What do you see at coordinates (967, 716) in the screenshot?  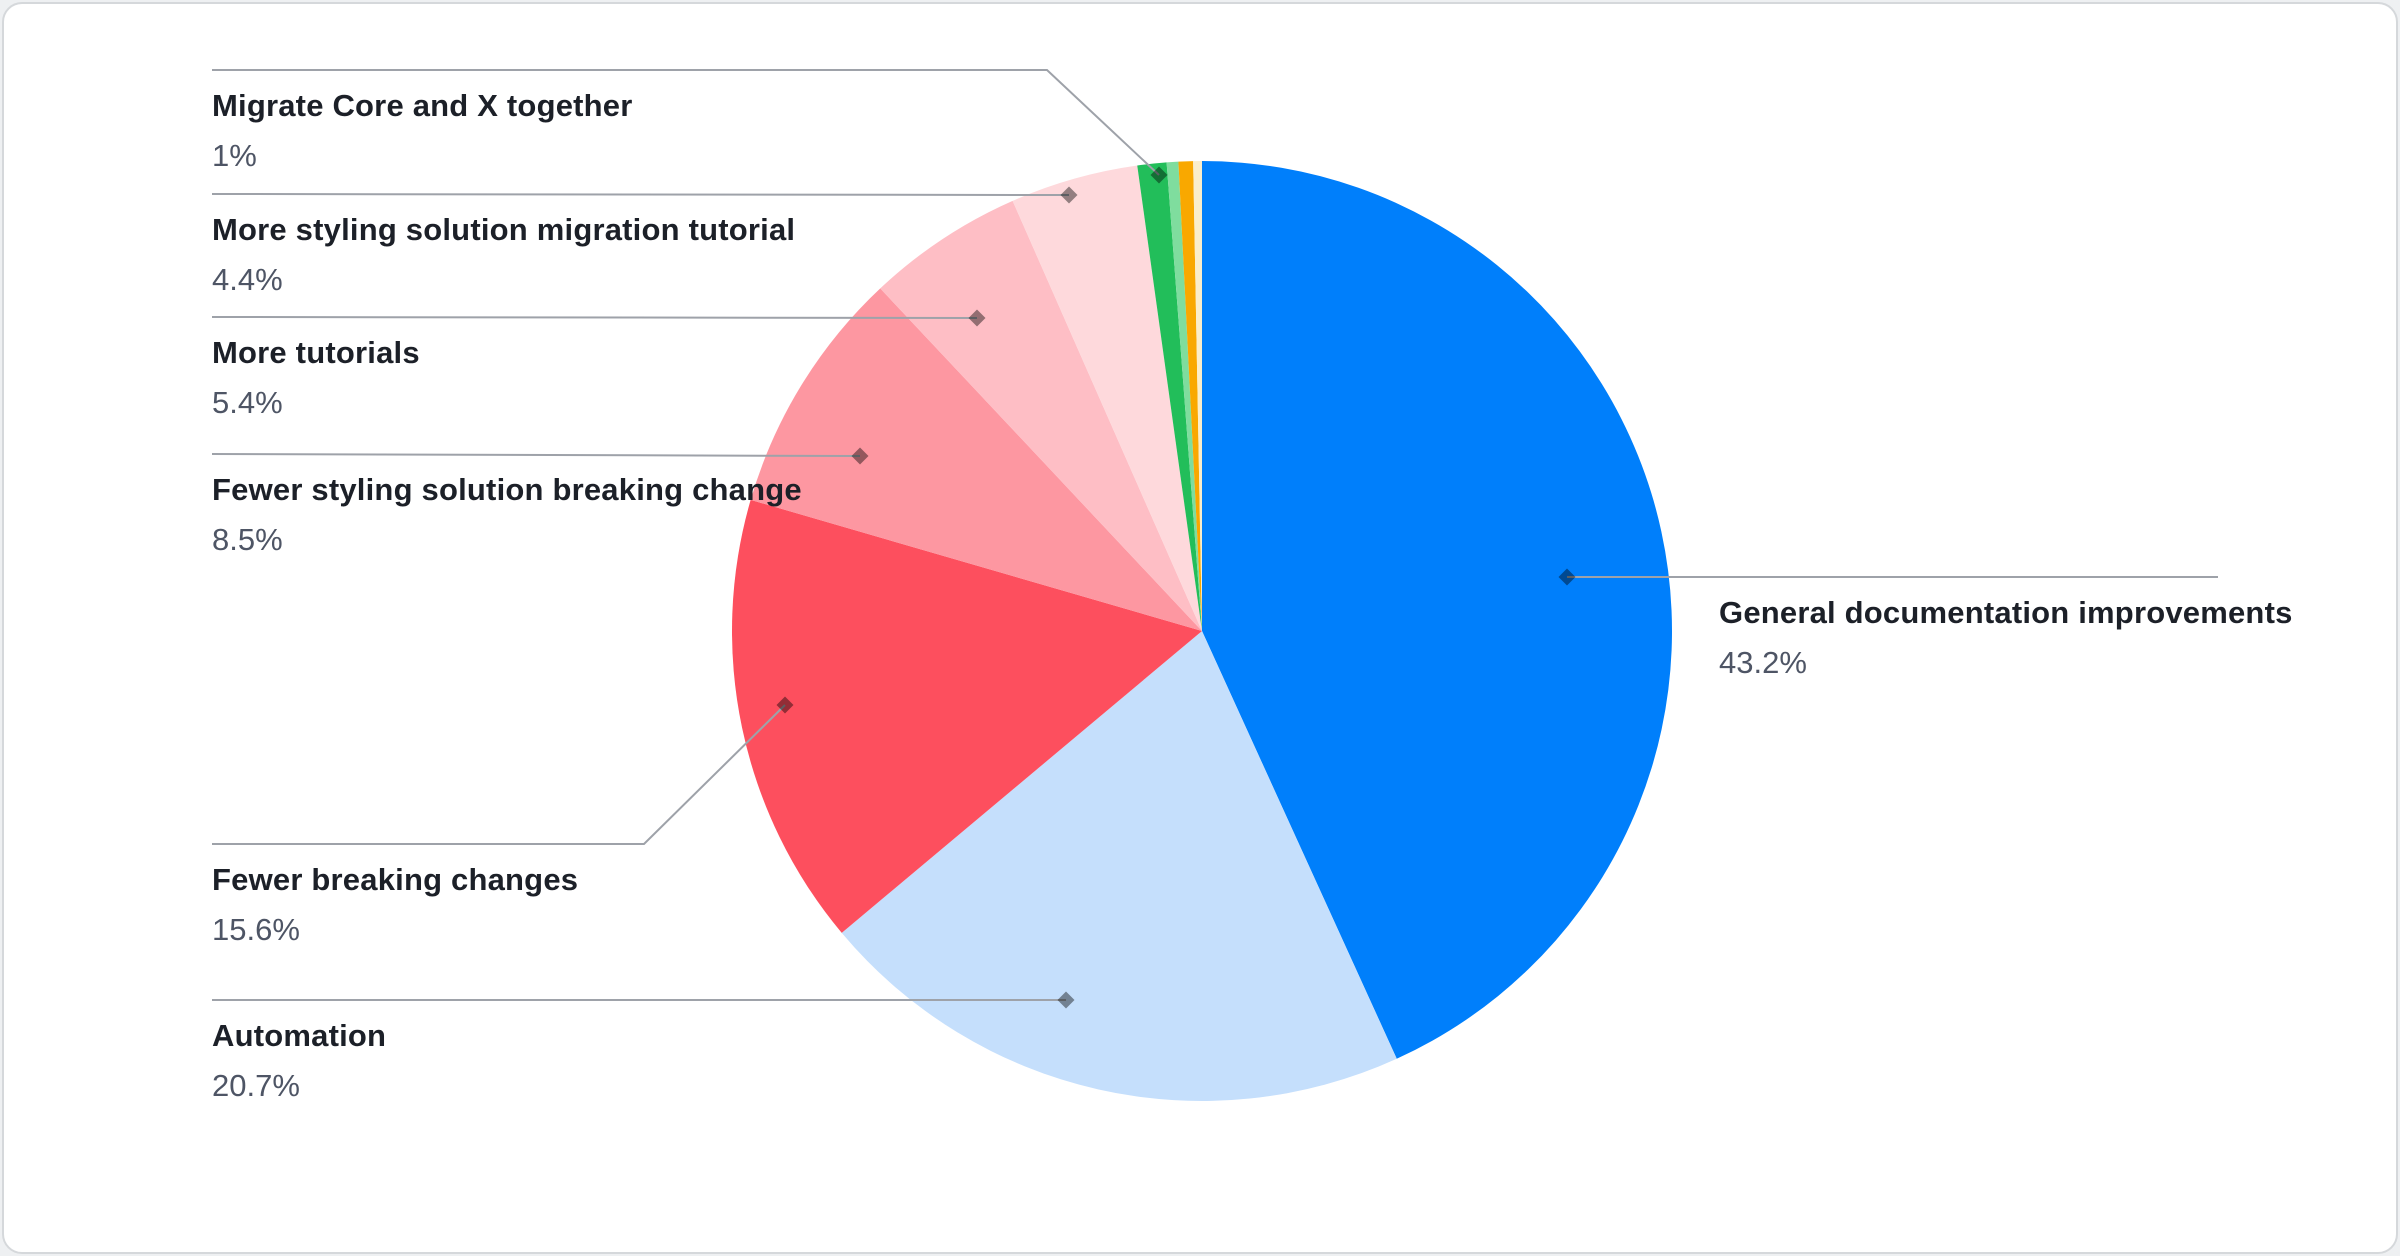 I see `pie-slice-fewer-breaking-changes` at bounding box center [967, 716].